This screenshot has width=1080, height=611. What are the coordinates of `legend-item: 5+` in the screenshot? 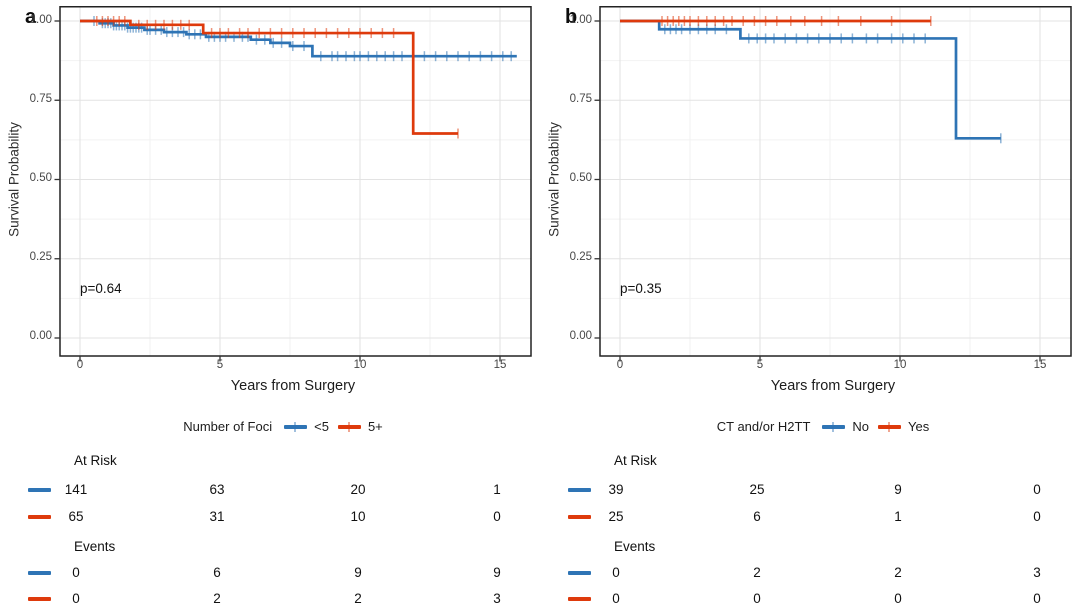 It's located at (360, 426).